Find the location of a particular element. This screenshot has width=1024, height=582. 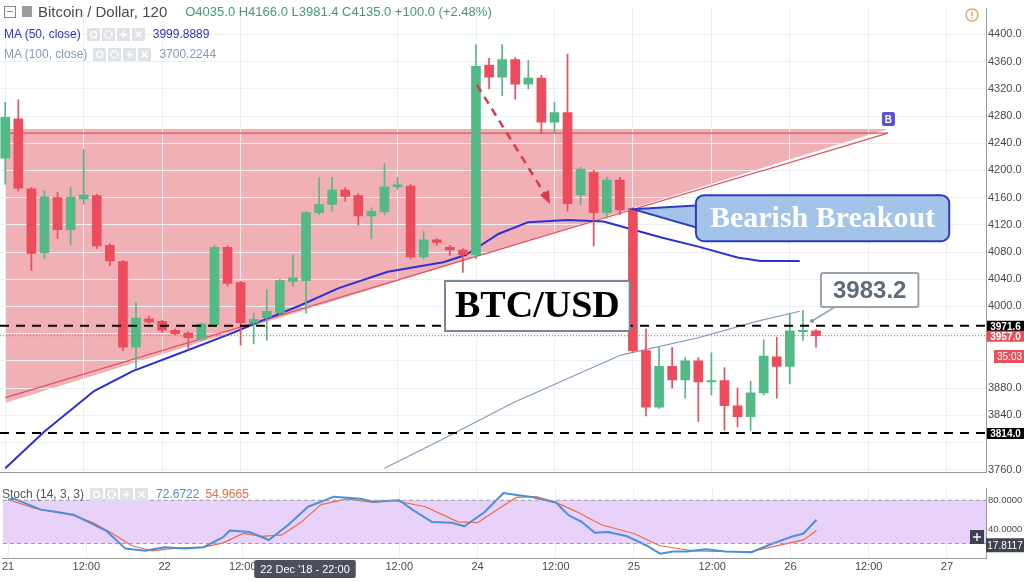

y-tick-label: 40.0000 is located at coordinates (1005, 528).